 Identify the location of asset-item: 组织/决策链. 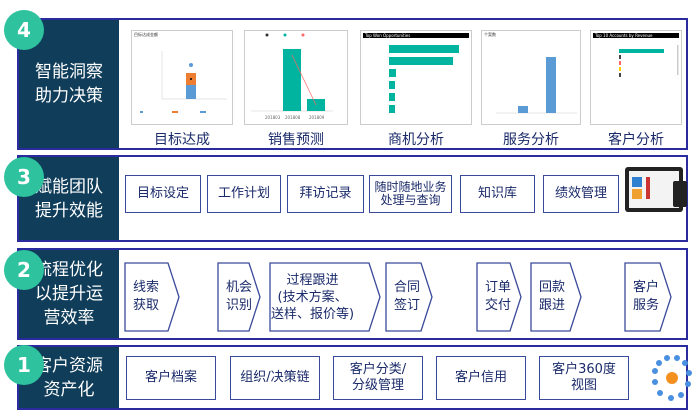
(275, 378).